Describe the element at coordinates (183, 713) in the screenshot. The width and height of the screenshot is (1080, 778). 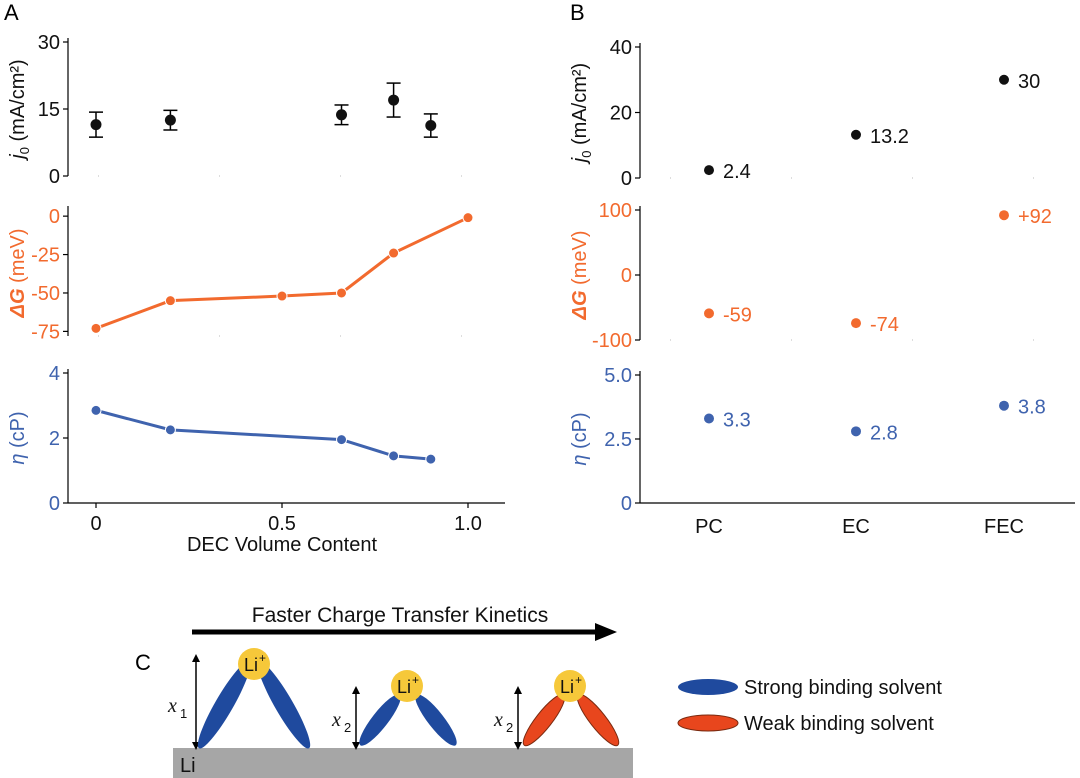
I see `height-sub-1: 1` at that location.